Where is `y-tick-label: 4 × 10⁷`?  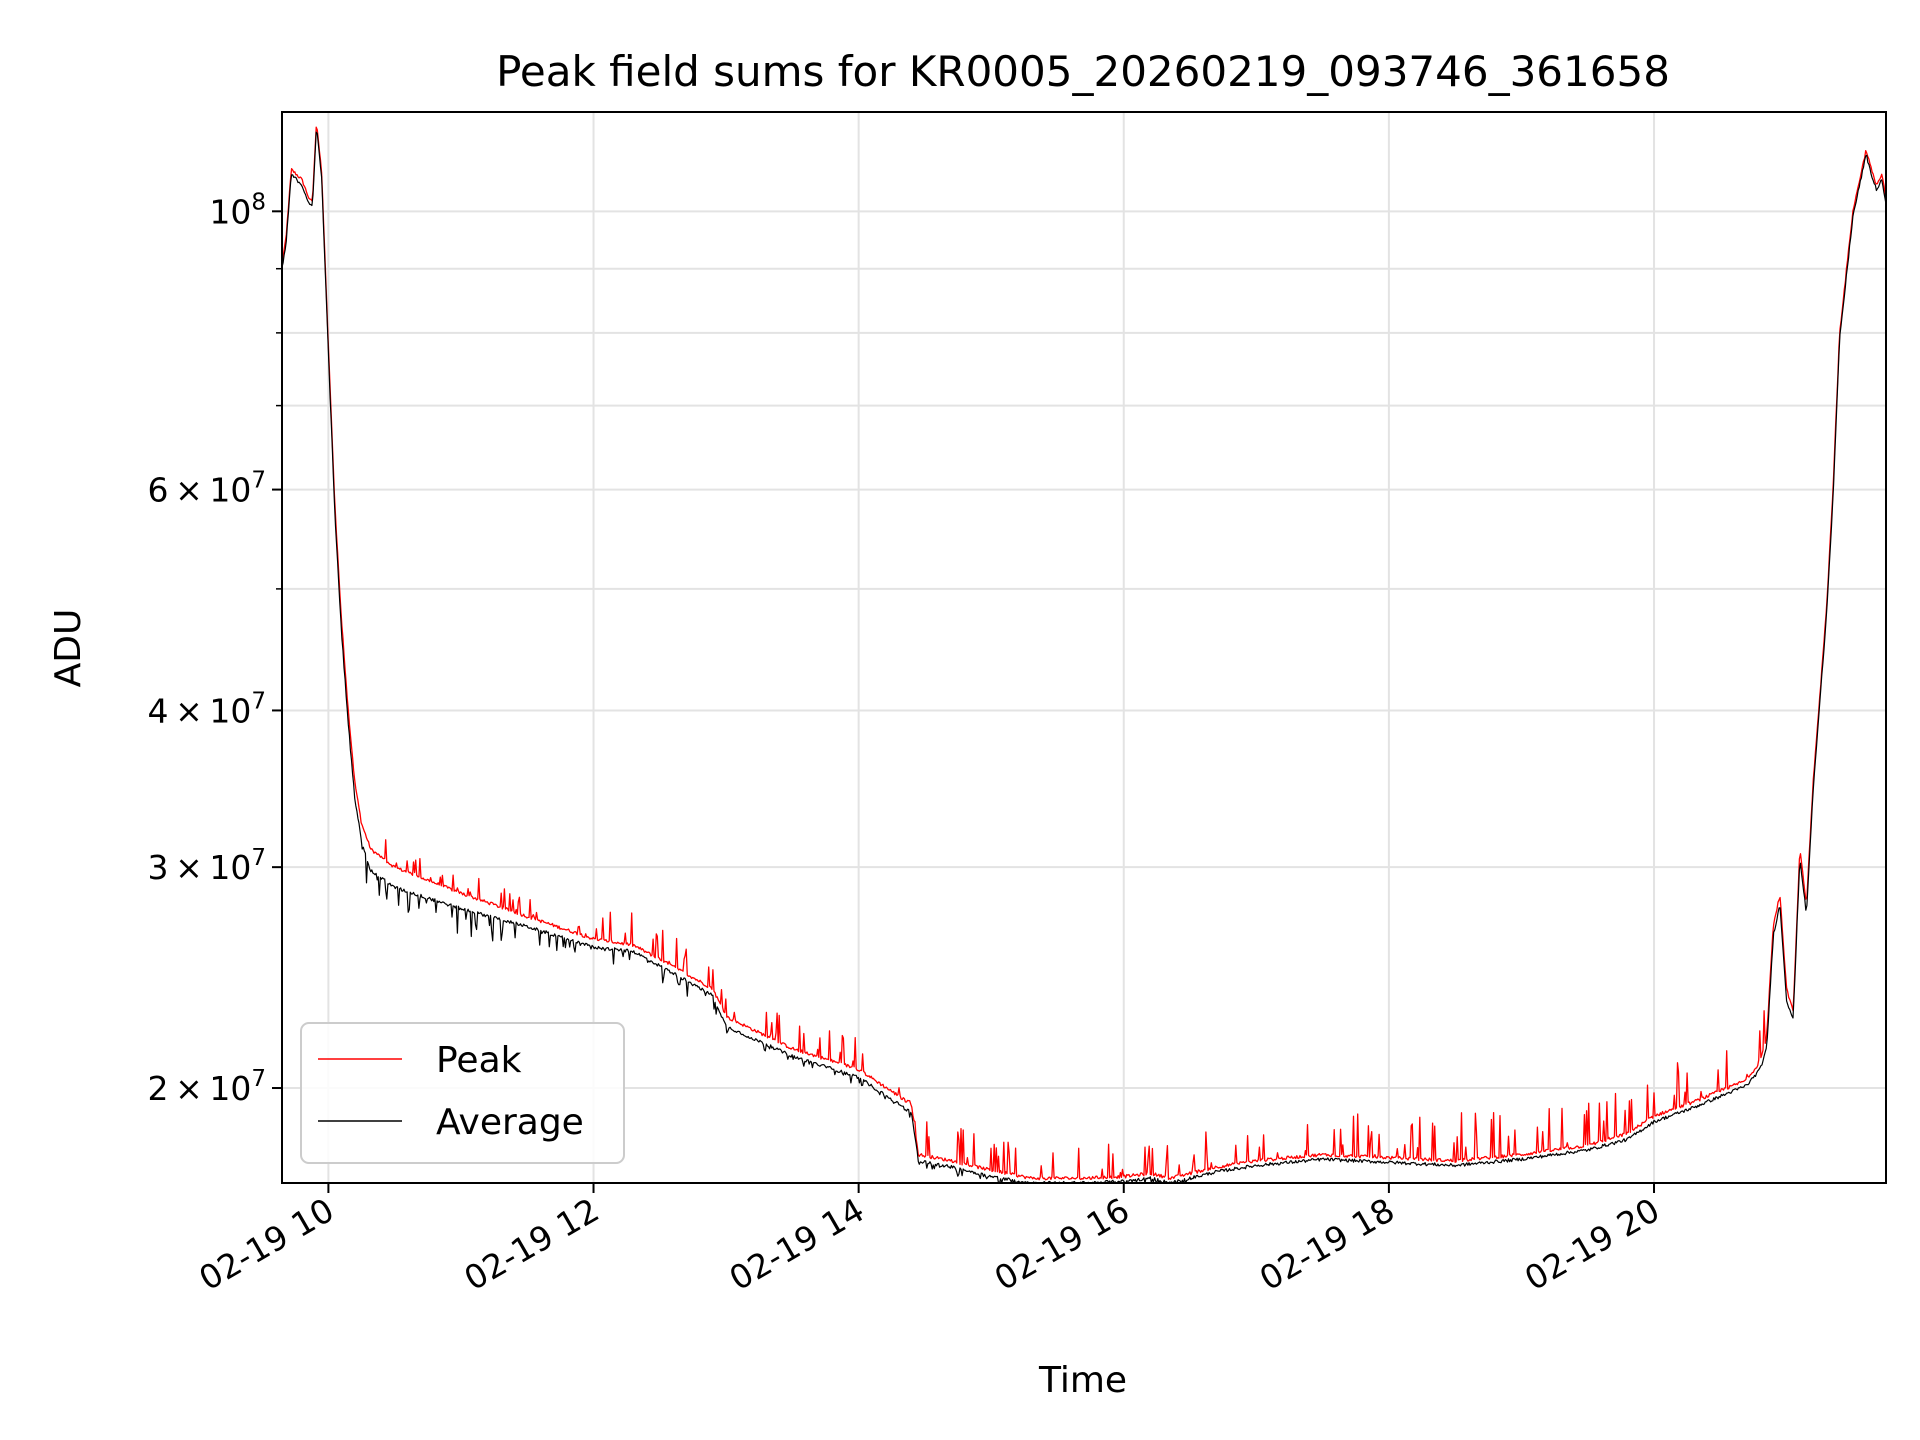 y-tick-label: 4 × 10⁷ is located at coordinates (207, 709).